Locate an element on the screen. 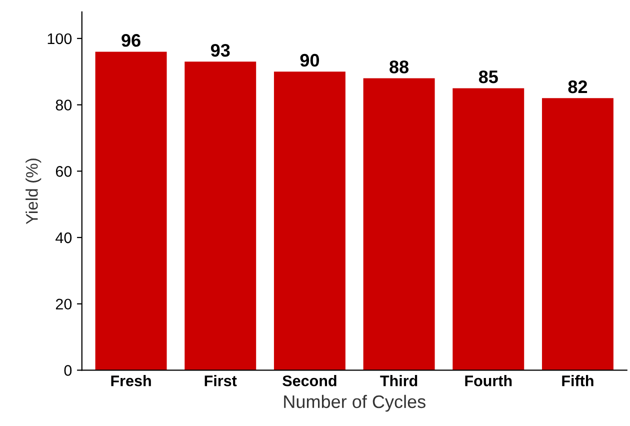 This screenshot has height=426, width=630. x-tick-label: Fourth is located at coordinates (488, 380).